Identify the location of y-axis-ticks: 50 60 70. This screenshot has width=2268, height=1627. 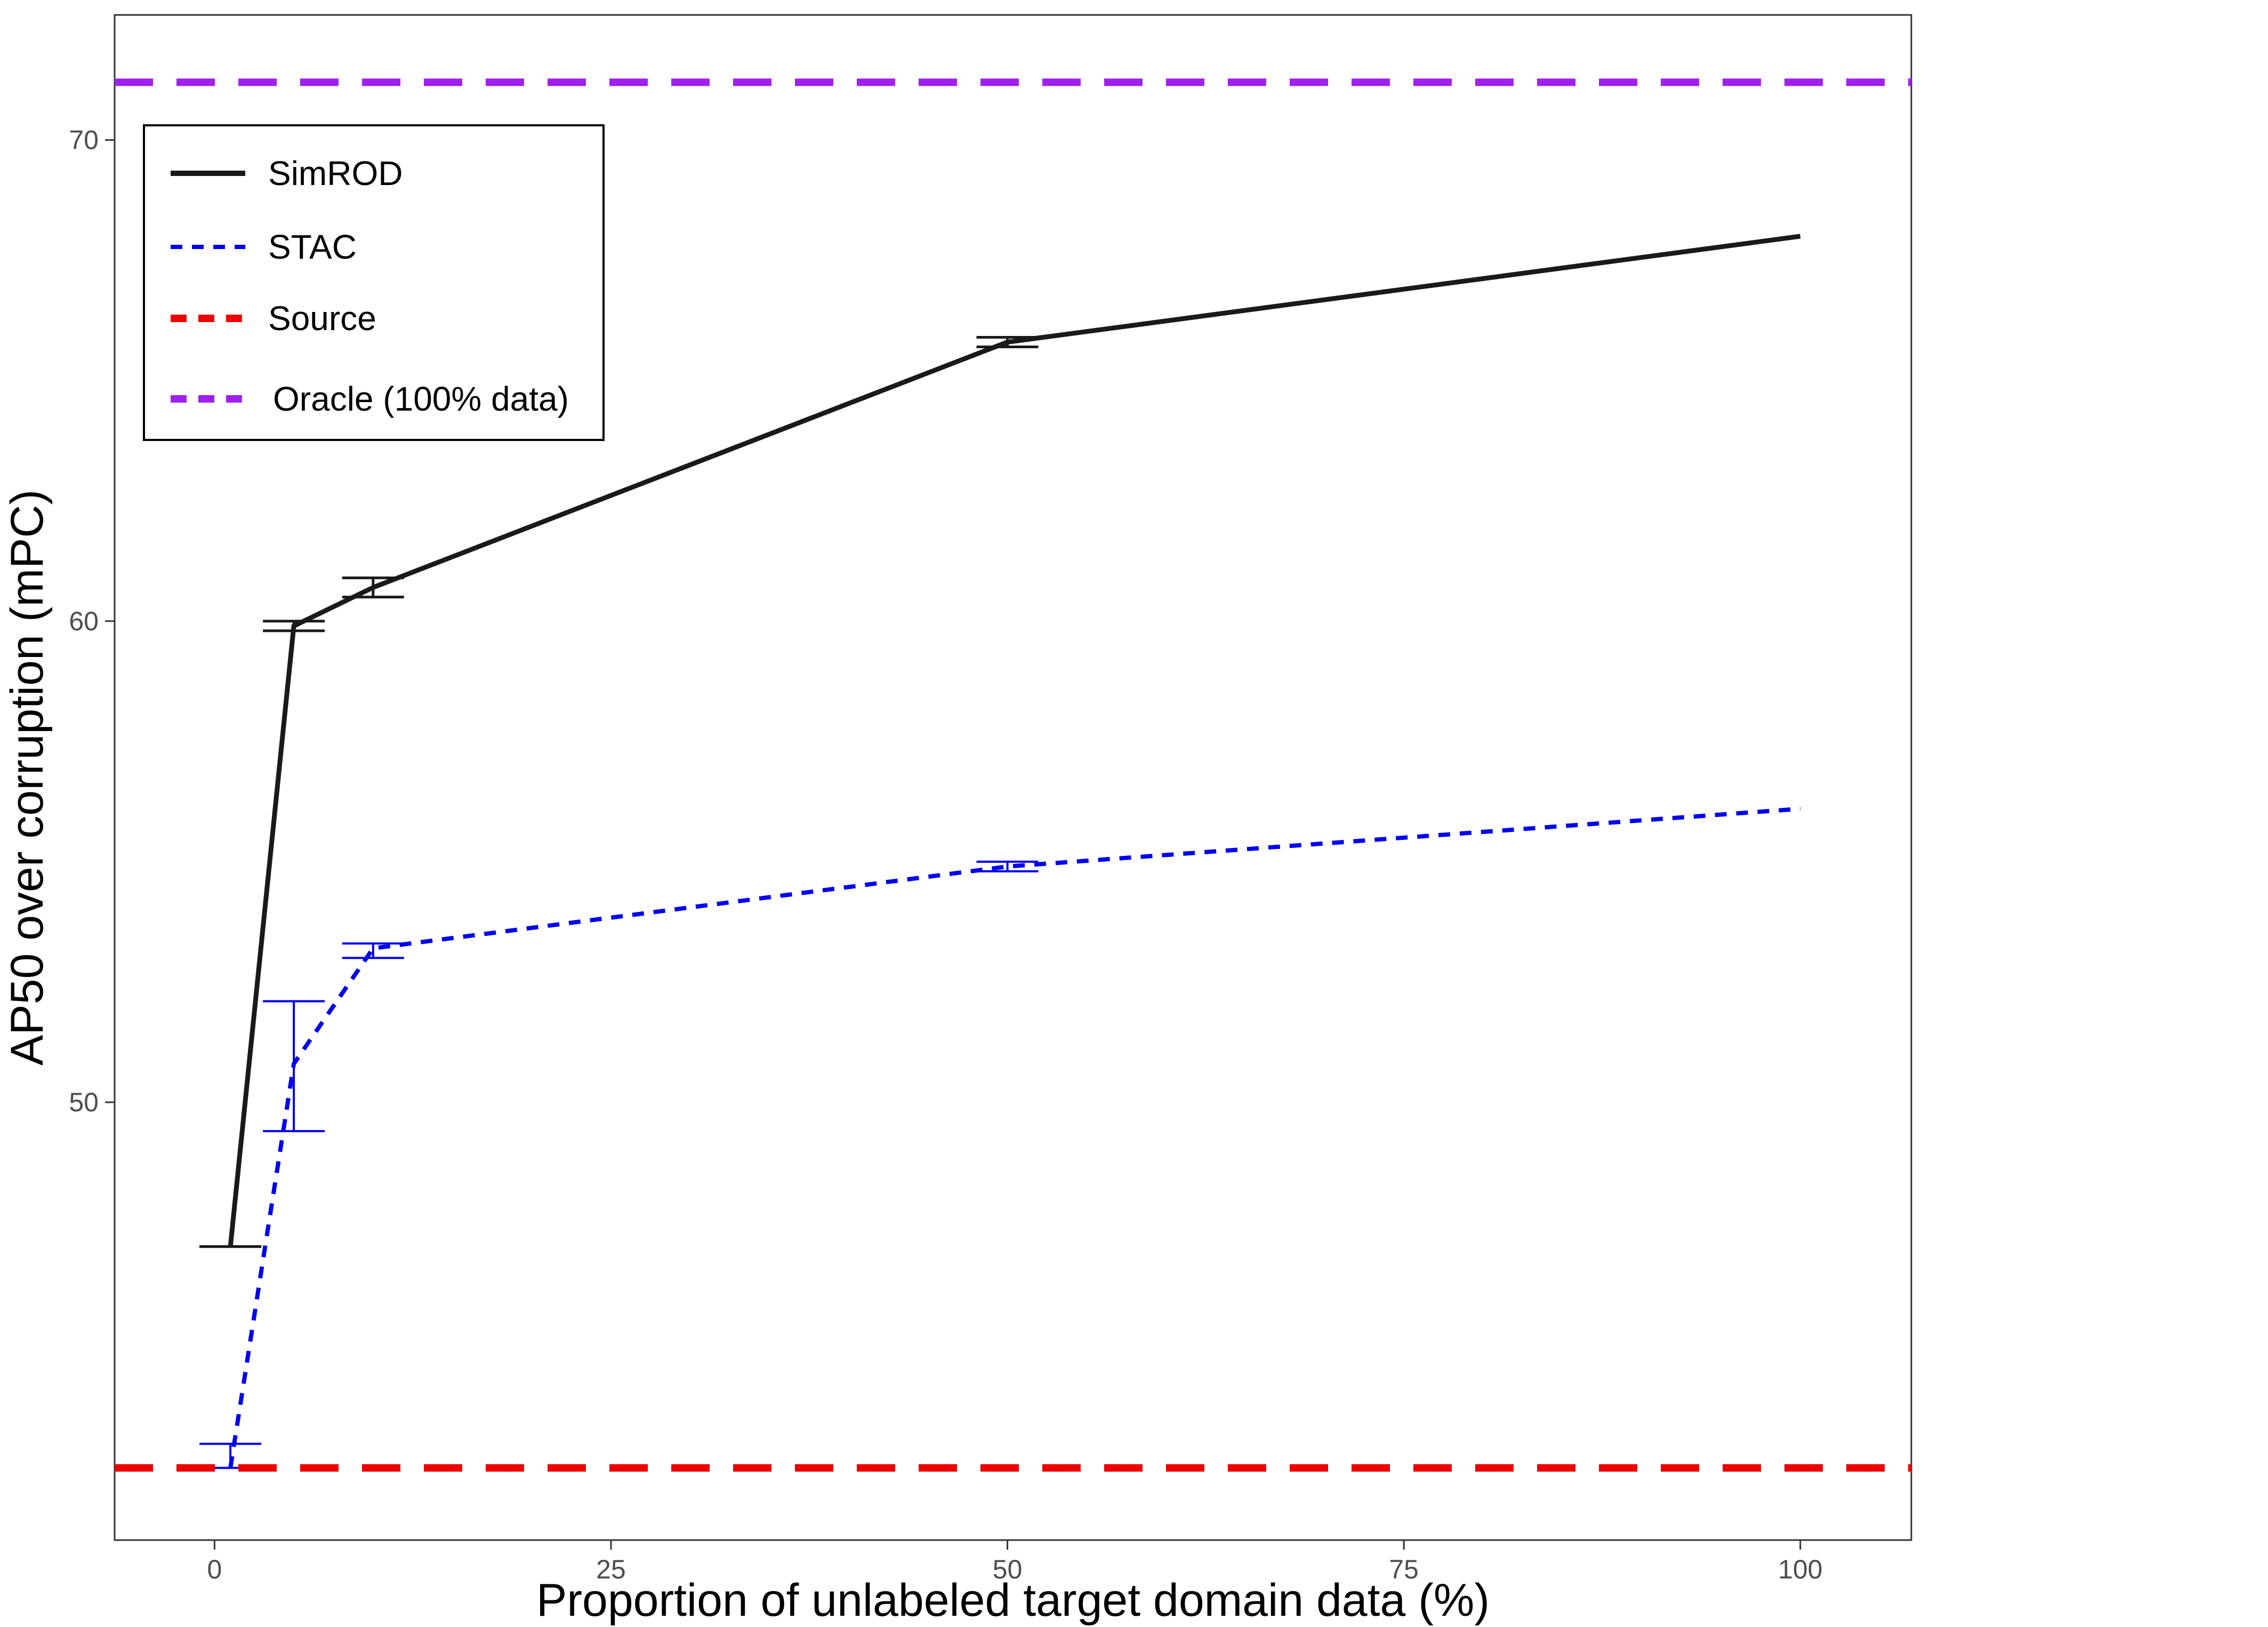
(92, 621).